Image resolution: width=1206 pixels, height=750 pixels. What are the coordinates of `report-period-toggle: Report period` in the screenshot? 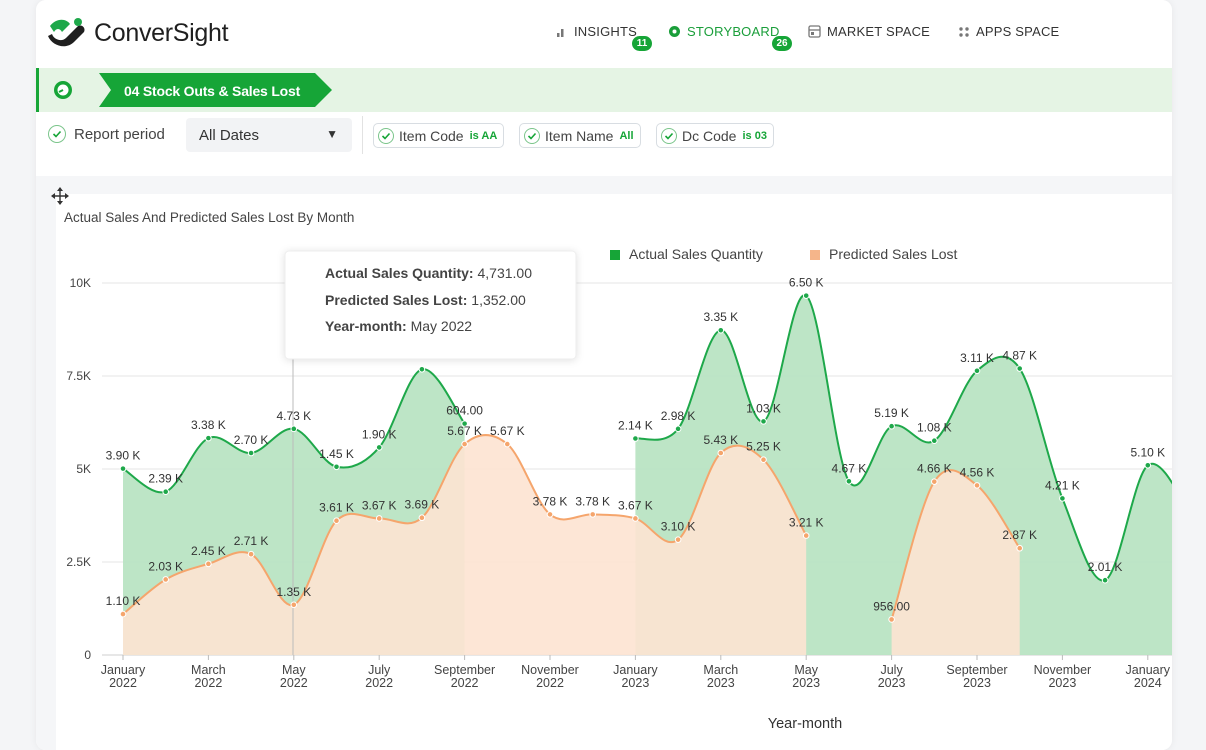 It's located at (106, 134).